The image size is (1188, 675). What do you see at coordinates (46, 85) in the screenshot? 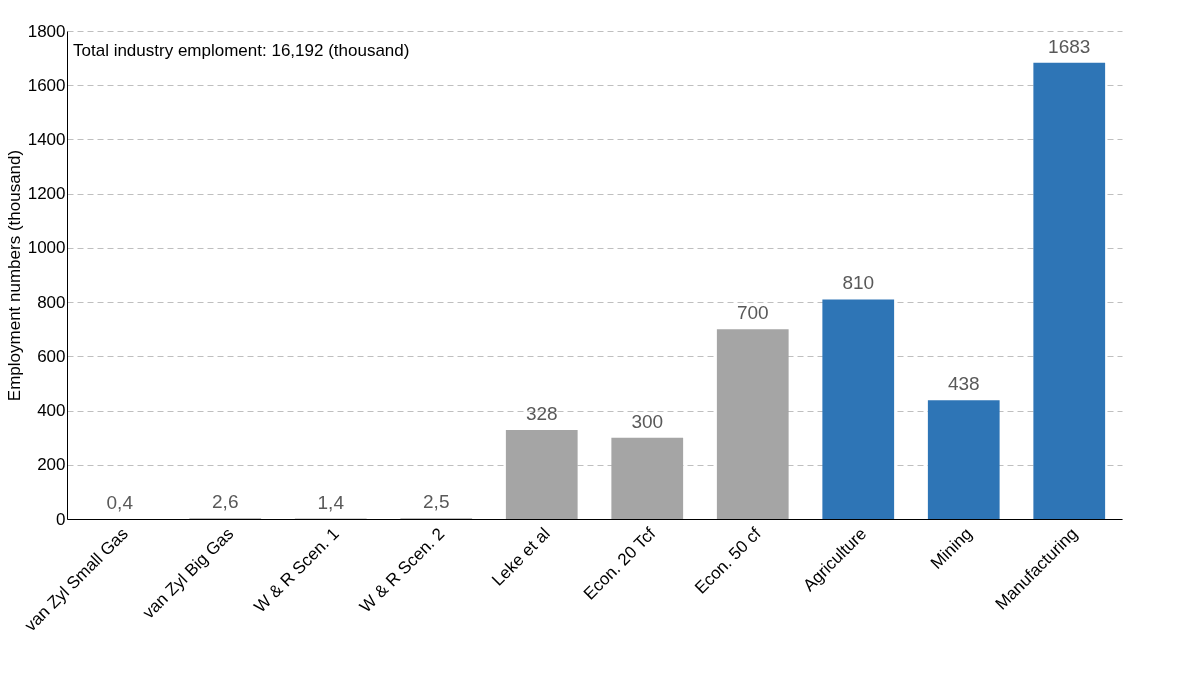
I see `y-tick-label: 1600` at bounding box center [46, 85].